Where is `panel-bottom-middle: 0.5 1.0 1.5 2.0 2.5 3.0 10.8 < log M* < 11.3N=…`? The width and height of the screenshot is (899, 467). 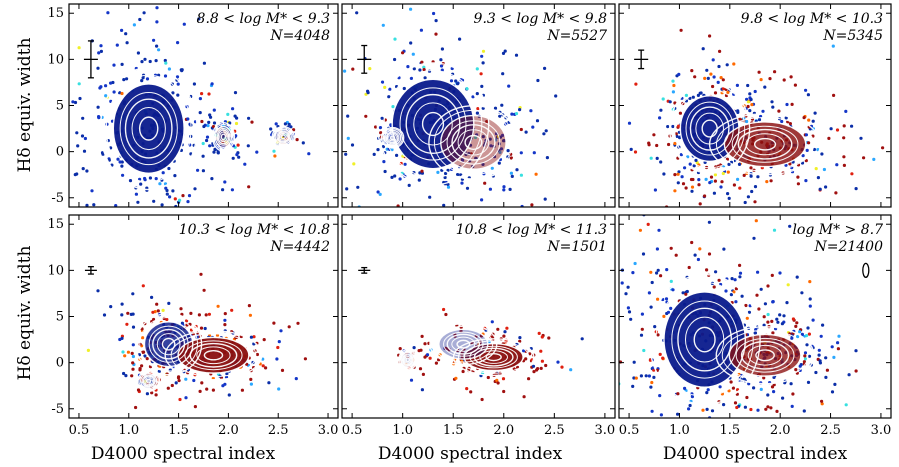
panel-bottom-middle: 0.5 1.0 1.5 2.0 2.5 3.0 10.8 < log M* < 11.3N=… is located at coordinates (478, 326).